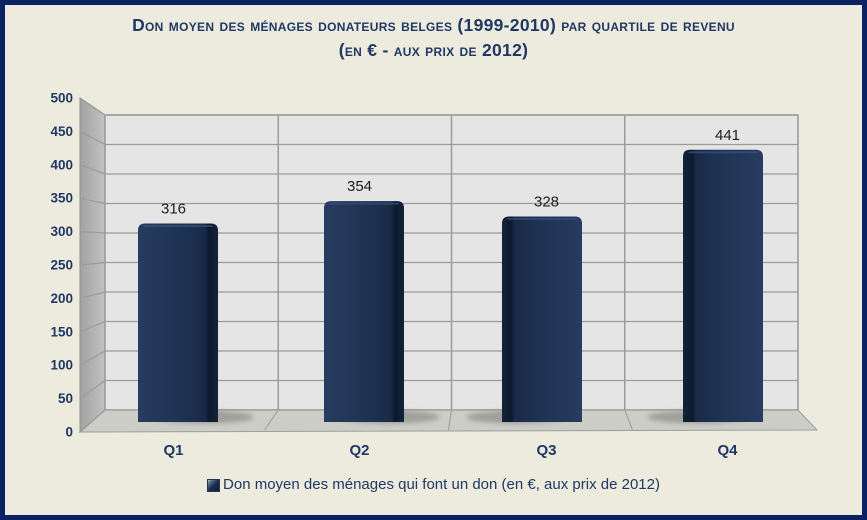  Describe the element at coordinates (61, 164) in the screenshot. I see `y-axis-tick-label: 400` at that location.